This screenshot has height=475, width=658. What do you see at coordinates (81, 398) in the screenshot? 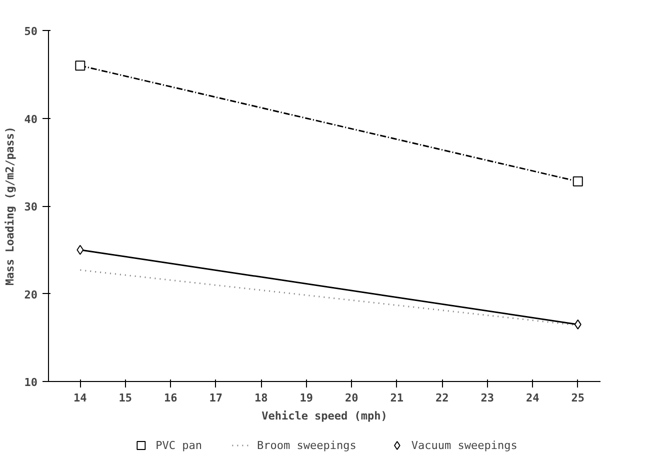
I see `x-tick-label: 14` at bounding box center [81, 398].